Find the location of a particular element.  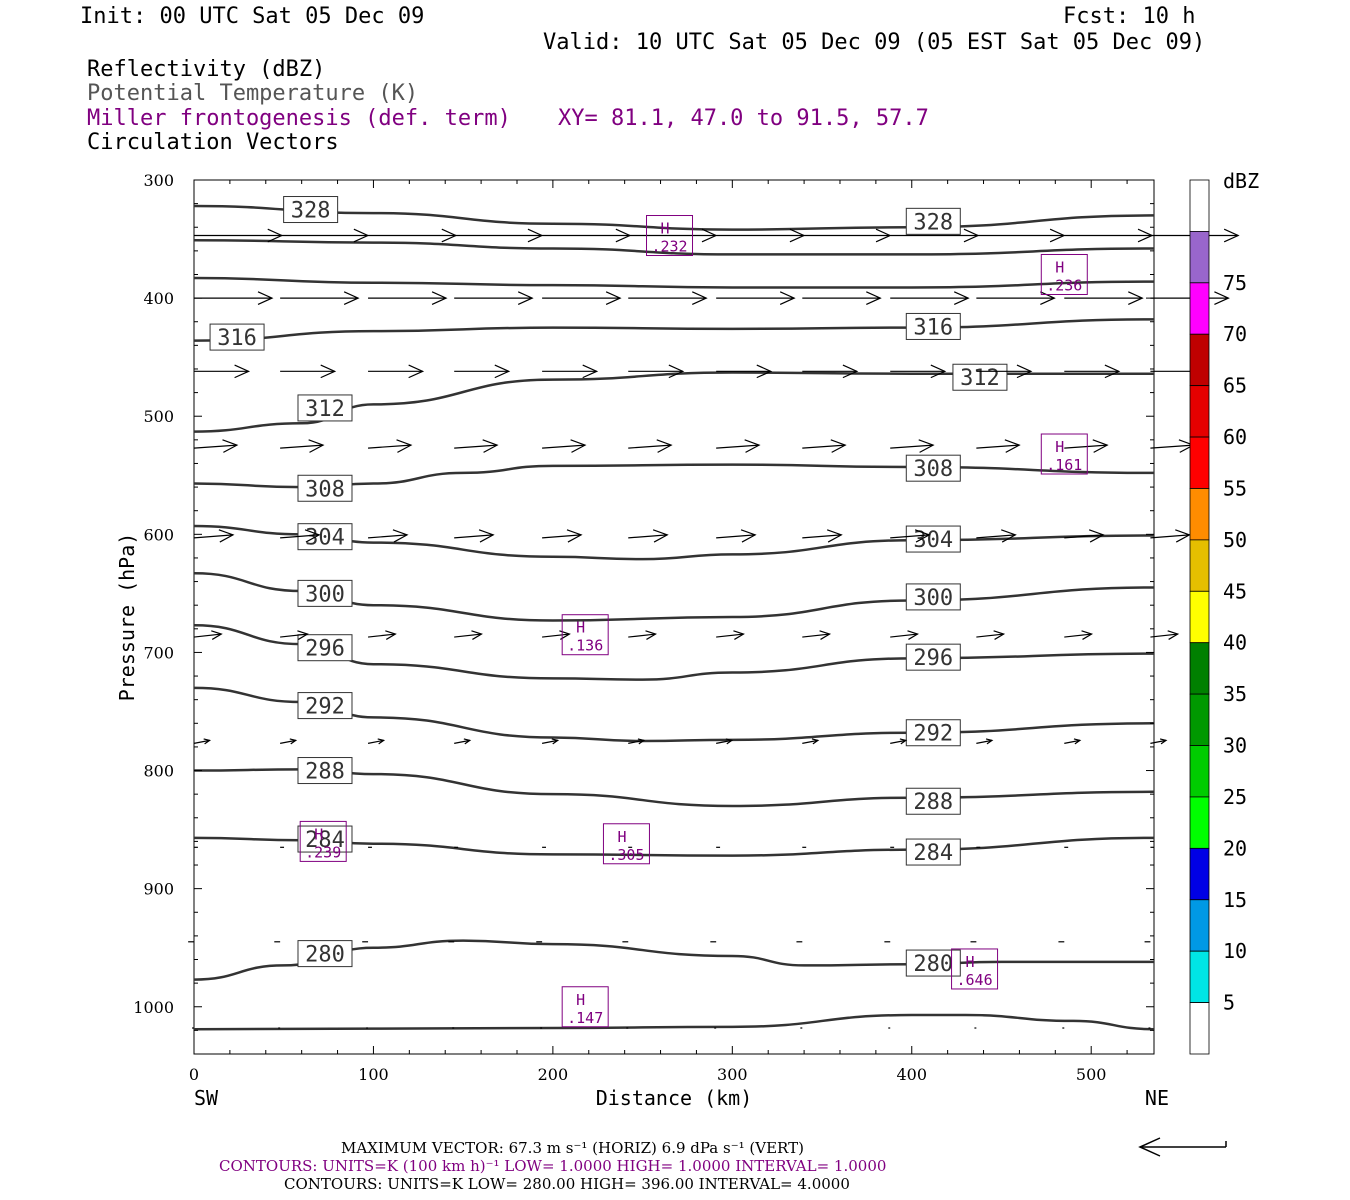

endpoint-right: NE is located at coordinates (1157, 1098).